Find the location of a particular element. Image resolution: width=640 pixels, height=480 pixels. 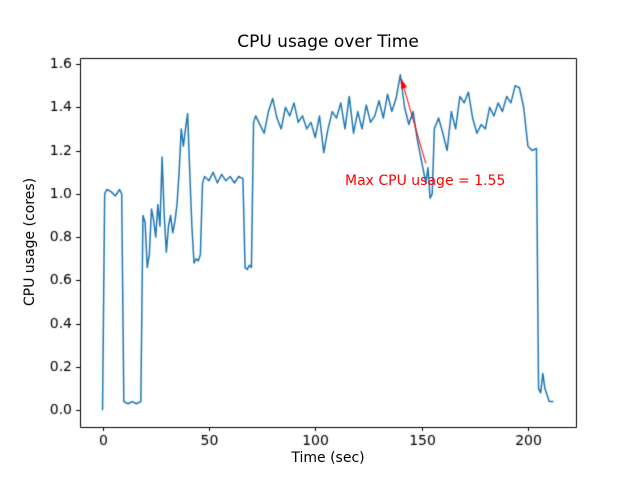

x-axis-label: Time (sec) is located at coordinates (328, 458).